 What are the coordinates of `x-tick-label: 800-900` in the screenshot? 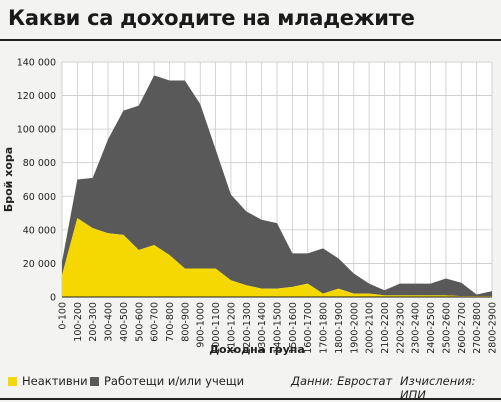 It's located at (185, 322).